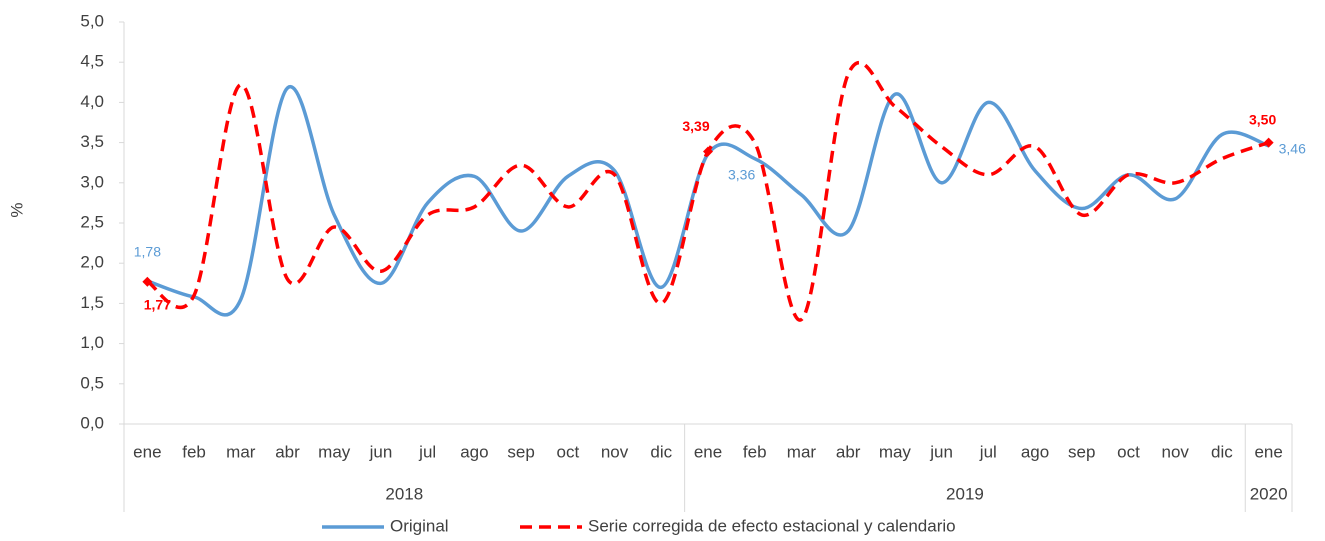 This screenshot has height=541, width=1325. I want to click on y-tick-label: 3,0, so click(92, 181).